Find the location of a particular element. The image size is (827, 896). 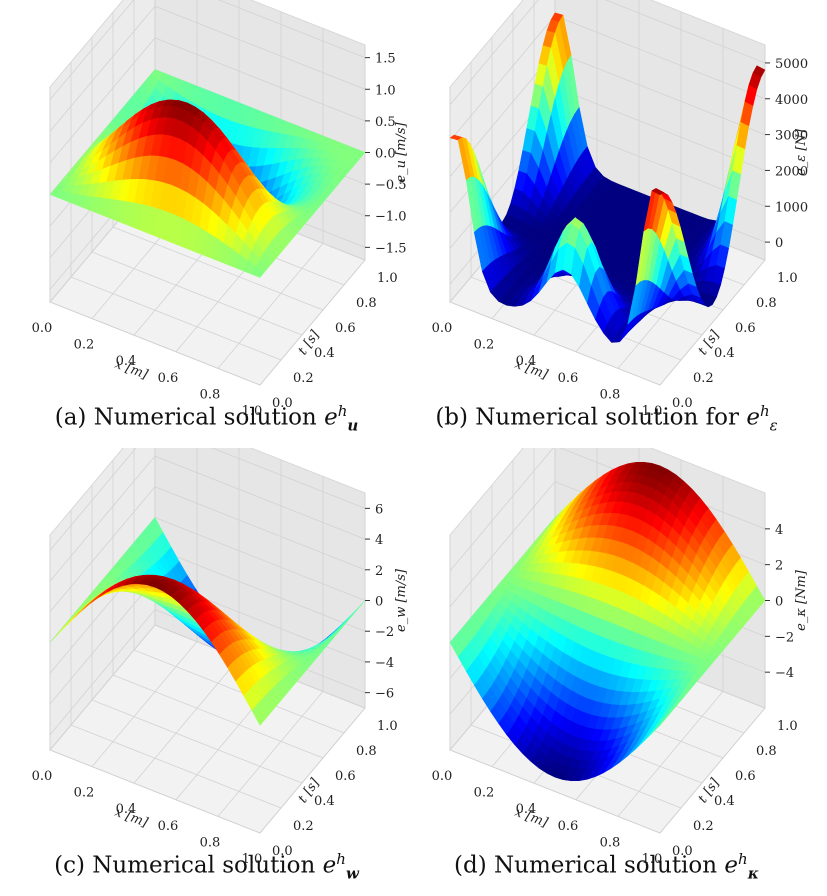

chart-caption: (a) Numerical solution ehu is located at coordinates (206, 418).